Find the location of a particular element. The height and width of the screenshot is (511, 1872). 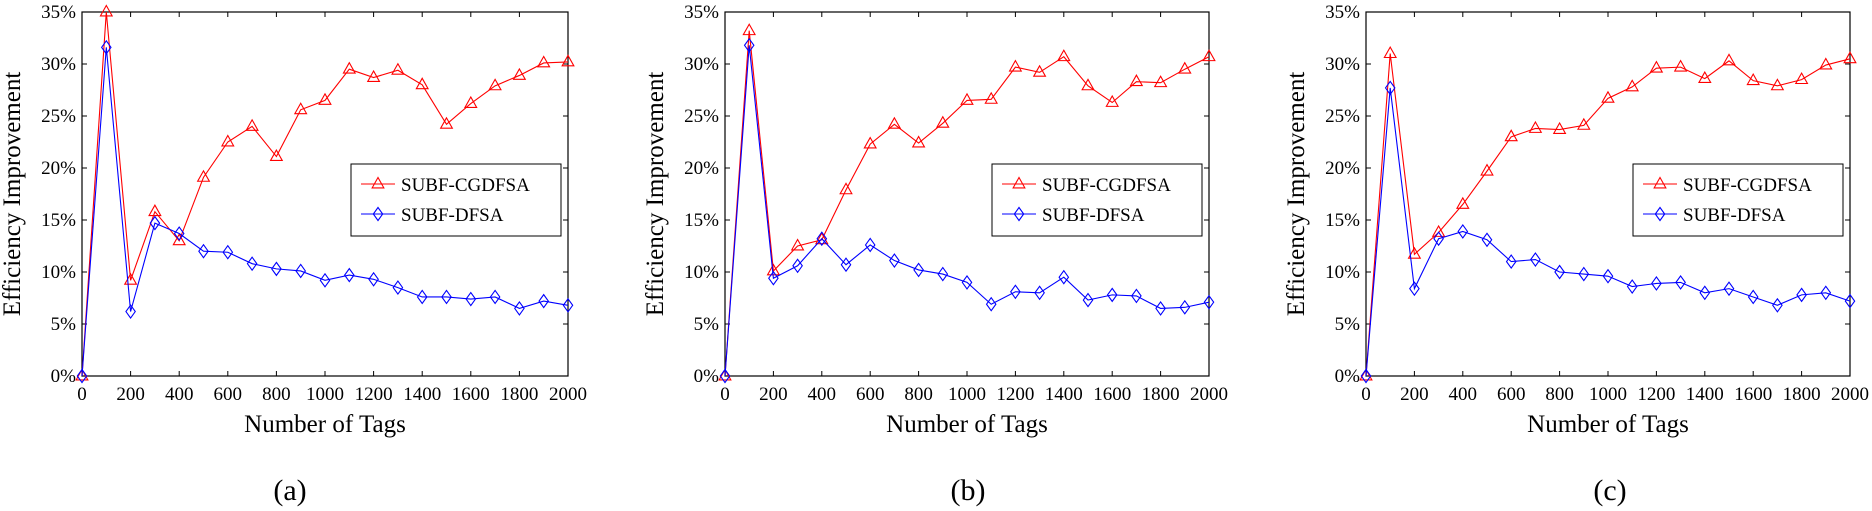

y-tick-label: 5% is located at coordinates (64, 324).